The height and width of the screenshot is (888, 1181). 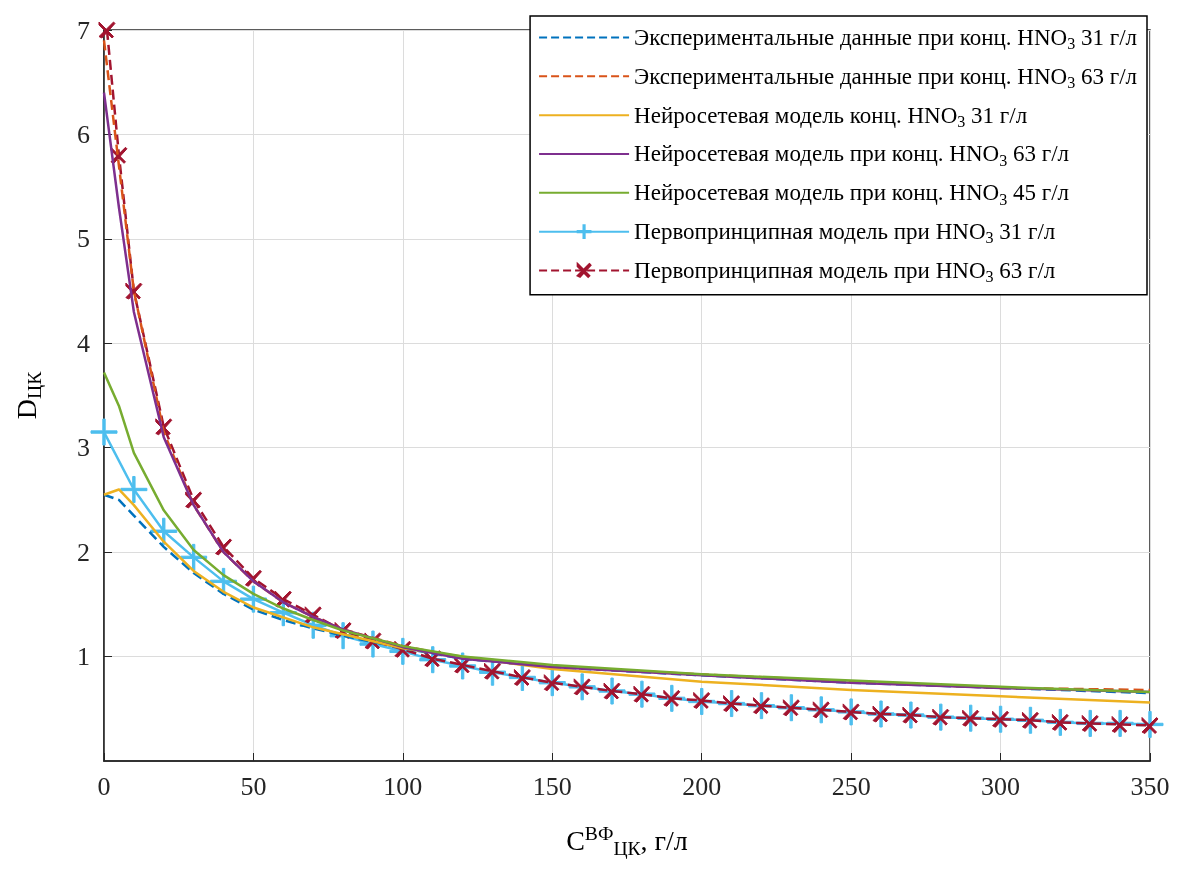 I want to click on y-tick-label: 4, so click(x=83, y=343).